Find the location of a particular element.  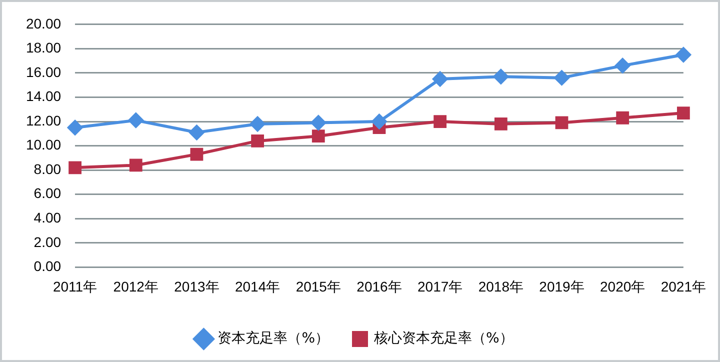

x-tick-label: 2013年 is located at coordinates (197, 286).